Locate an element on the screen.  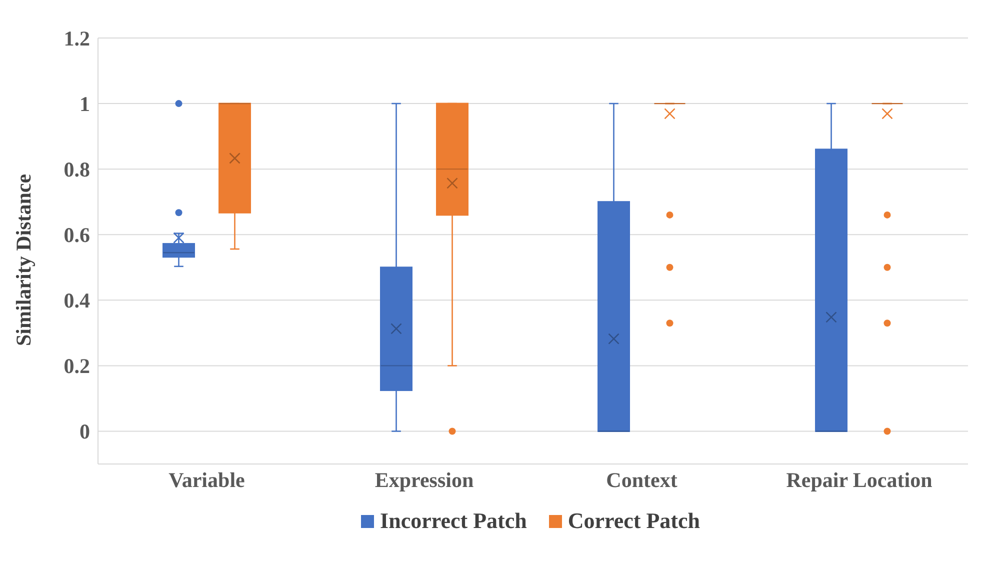
y-tick-label: 0.8 is located at coordinates (77, 170).